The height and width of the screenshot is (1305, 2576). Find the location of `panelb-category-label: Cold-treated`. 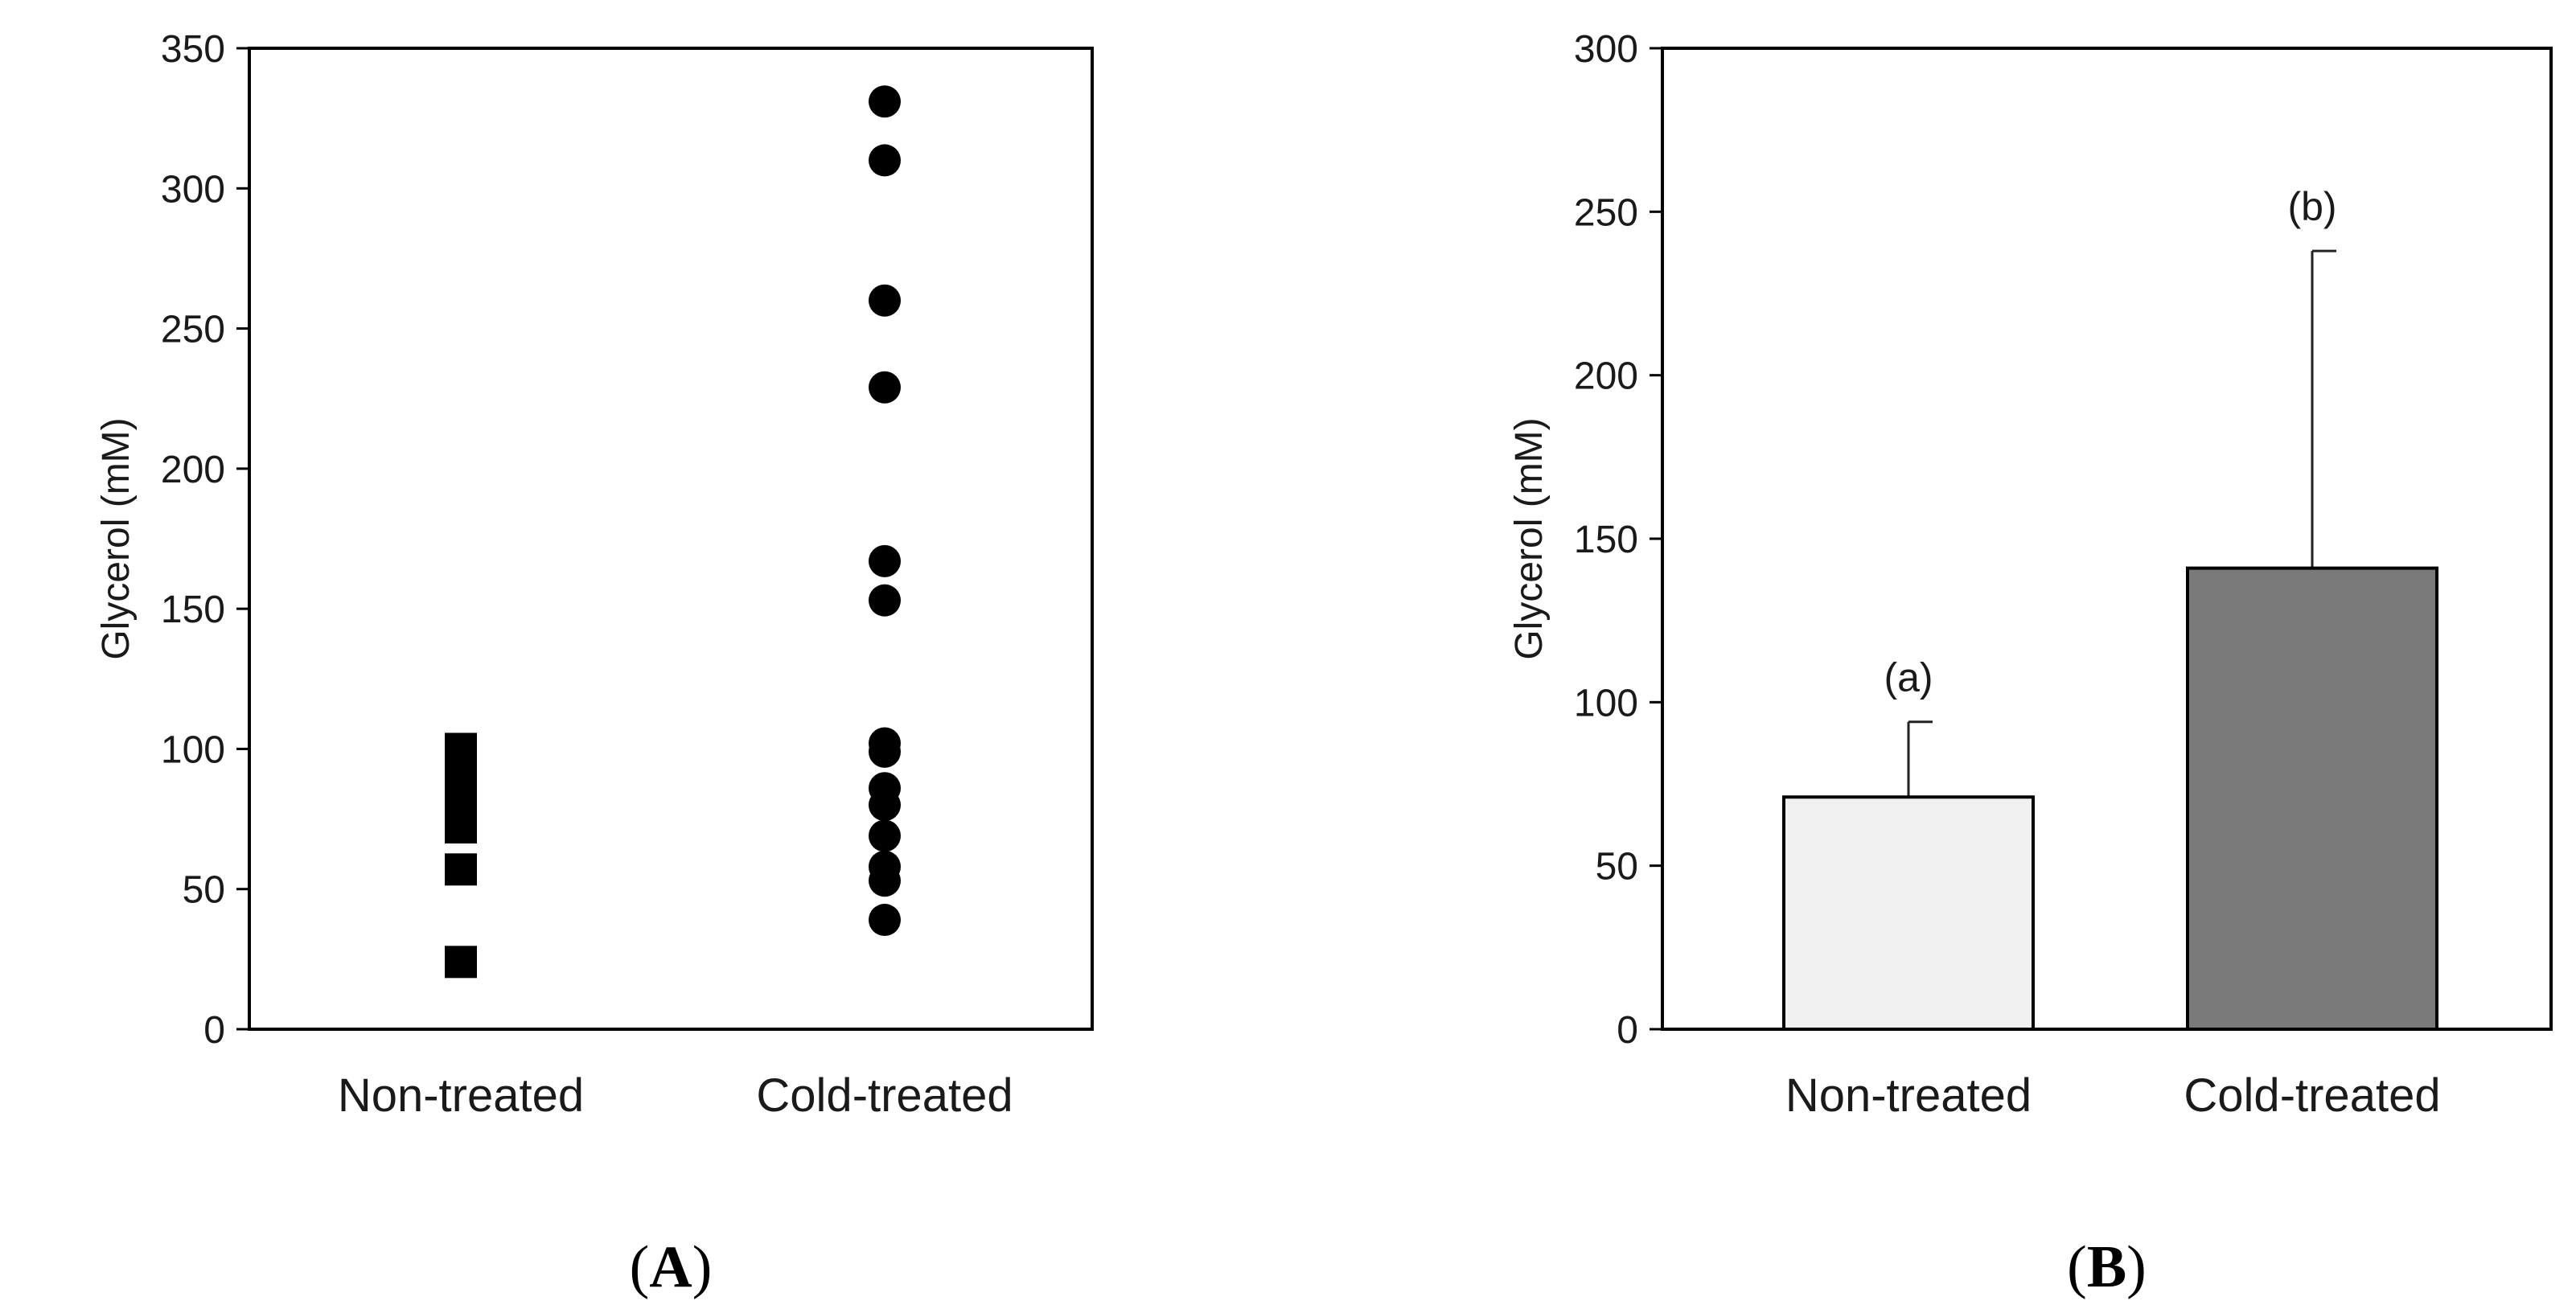

panelb-category-label: Cold-treated is located at coordinates (2312, 1095).